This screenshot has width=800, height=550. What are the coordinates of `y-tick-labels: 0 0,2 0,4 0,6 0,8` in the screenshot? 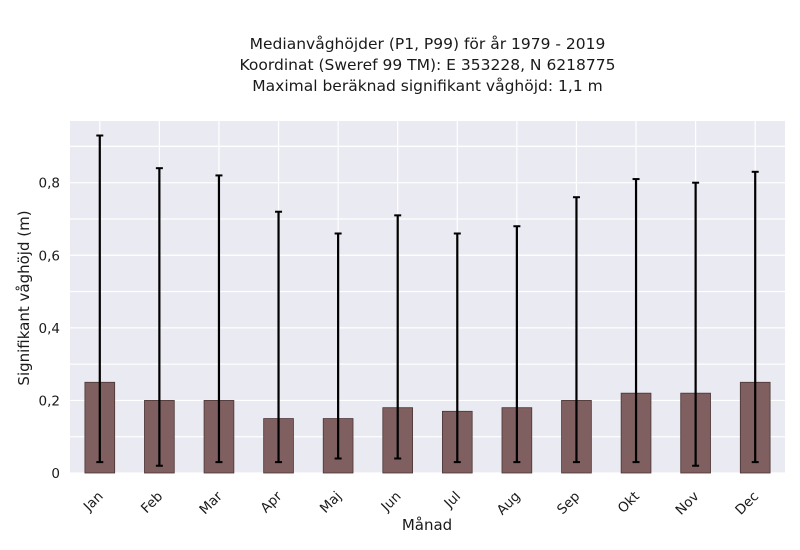 It's located at (49, 329).